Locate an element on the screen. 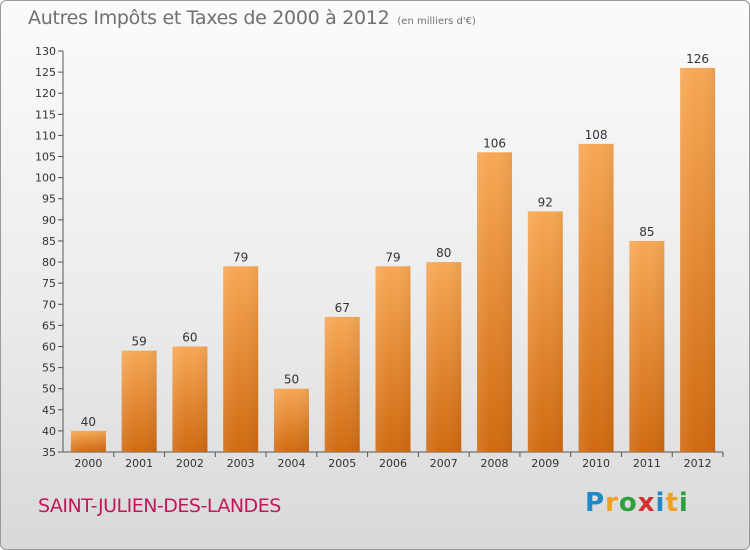  bar-value-label: 106 is located at coordinates (494, 143).